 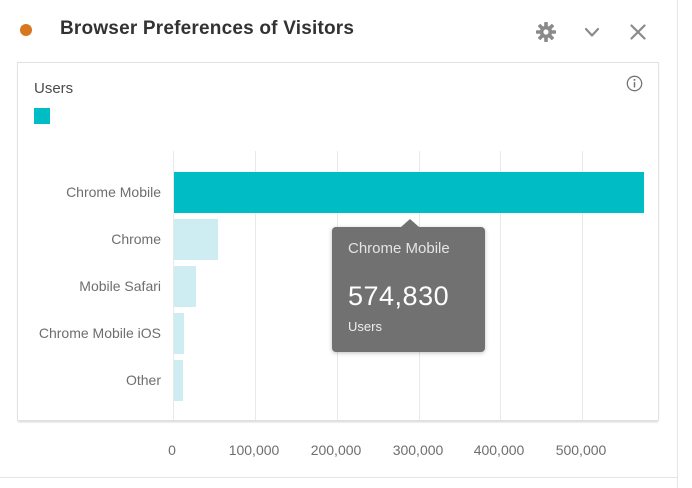 What do you see at coordinates (99, 333) in the screenshot?
I see `category-label: Chrome Mobile iOS` at bounding box center [99, 333].